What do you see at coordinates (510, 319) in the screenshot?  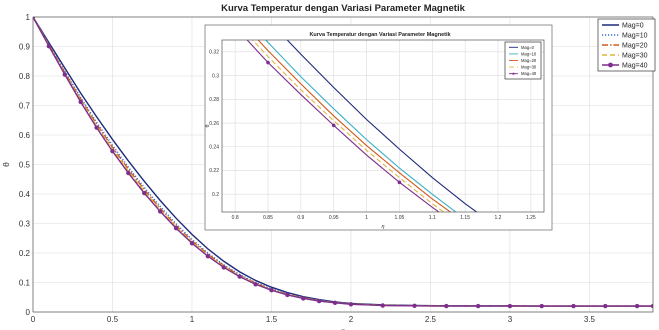 I see `main-x-tick-label: 3` at bounding box center [510, 319].